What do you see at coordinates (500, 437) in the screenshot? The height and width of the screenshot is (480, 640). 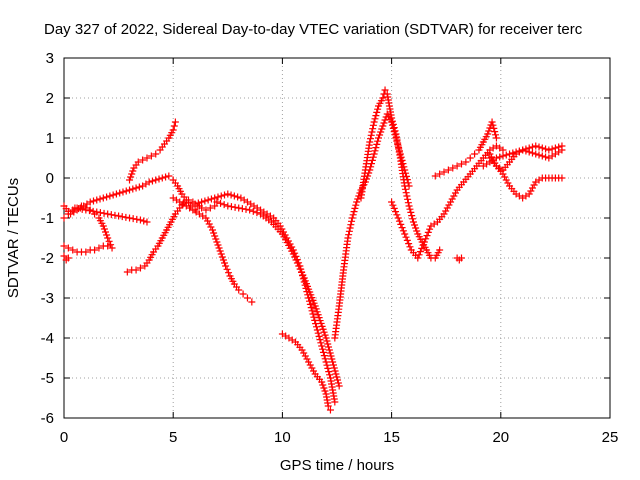 I see `x-tick-label: 20` at bounding box center [500, 437].